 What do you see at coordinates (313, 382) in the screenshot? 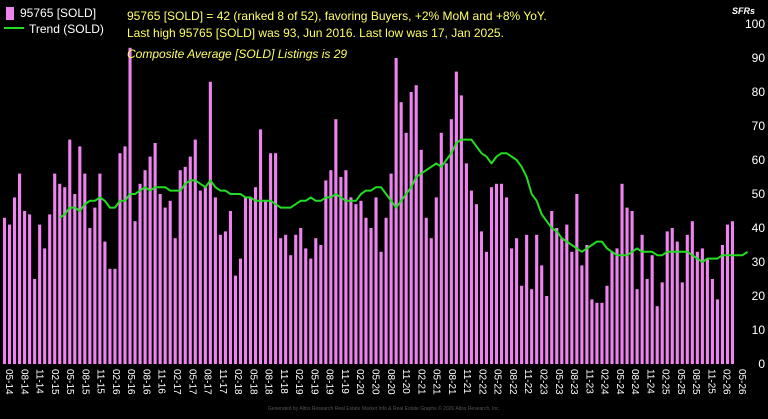
I see `x-tick-label: 05-19` at bounding box center [313, 382].